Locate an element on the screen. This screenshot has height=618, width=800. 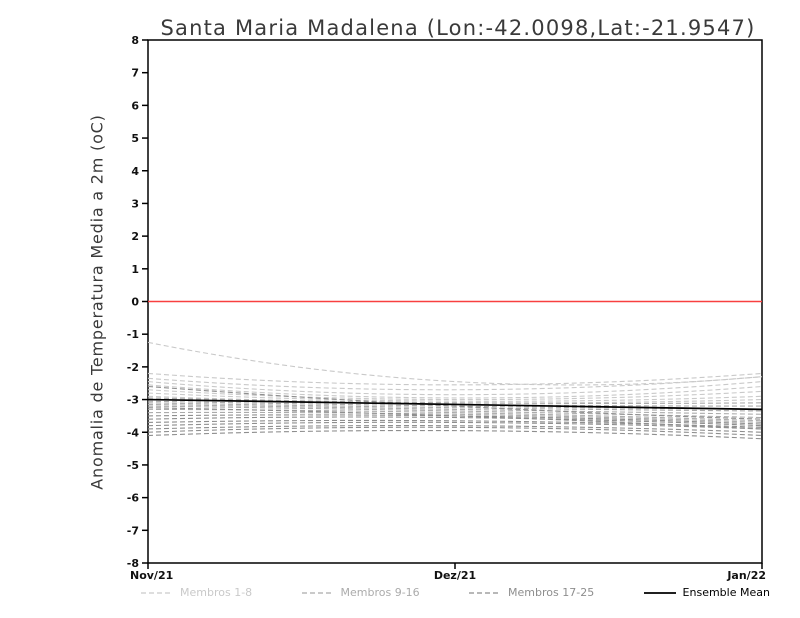
svg-text: -8 is located at coordinates (133, 563).